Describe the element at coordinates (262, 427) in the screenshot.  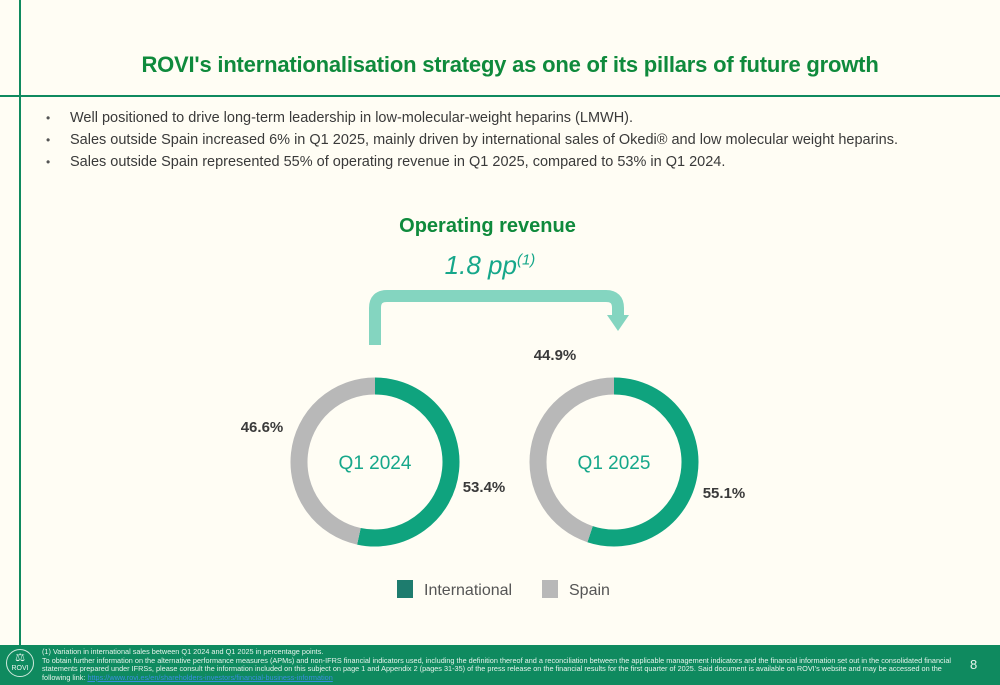
I see `data-label-spain: 46.6%` at that location.